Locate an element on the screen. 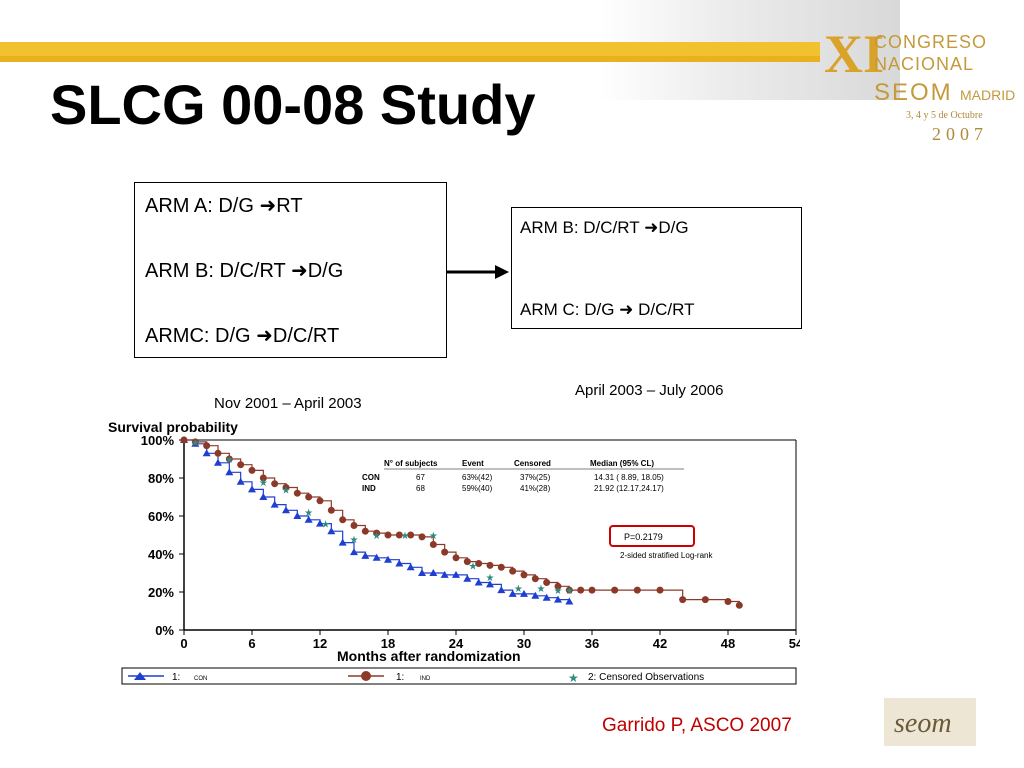  arm-b2-text-end: D/G is located at coordinates (673, 227).